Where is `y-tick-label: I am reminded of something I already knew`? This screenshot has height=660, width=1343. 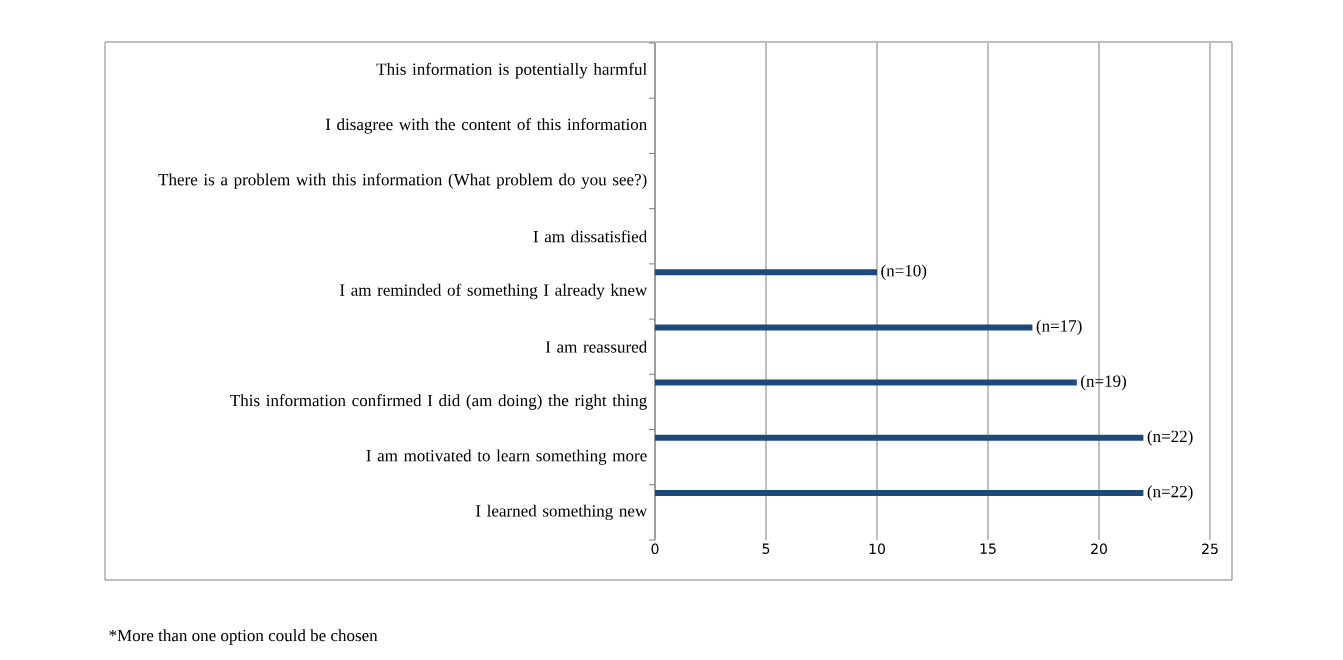
y-tick-label: I am reminded of something I already knew is located at coordinates (494, 291).